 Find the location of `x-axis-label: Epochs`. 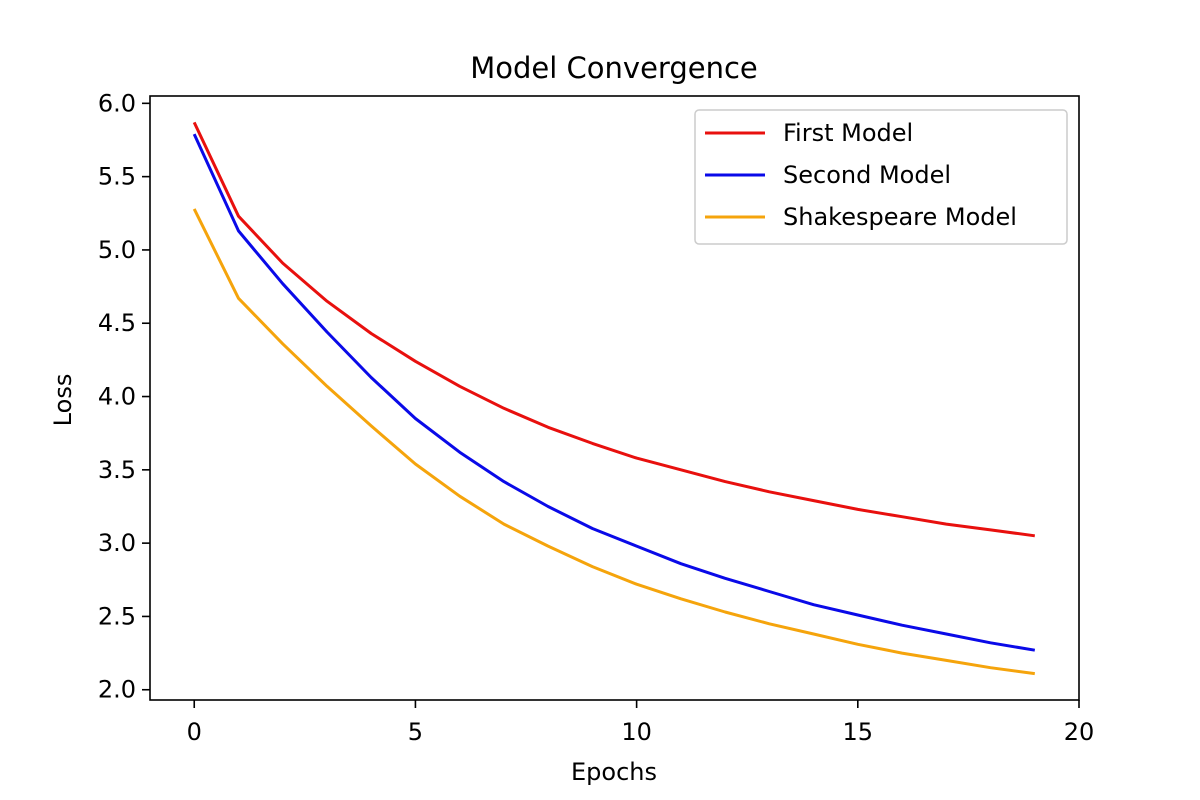

x-axis-label: Epochs is located at coordinates (614, 772).